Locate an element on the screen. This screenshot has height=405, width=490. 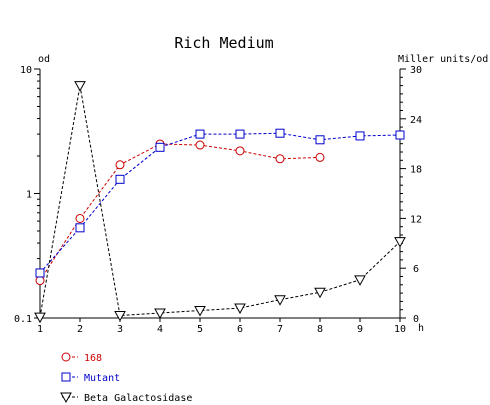
y-right-tick-label: 6 is located at coordinates (416, 269).